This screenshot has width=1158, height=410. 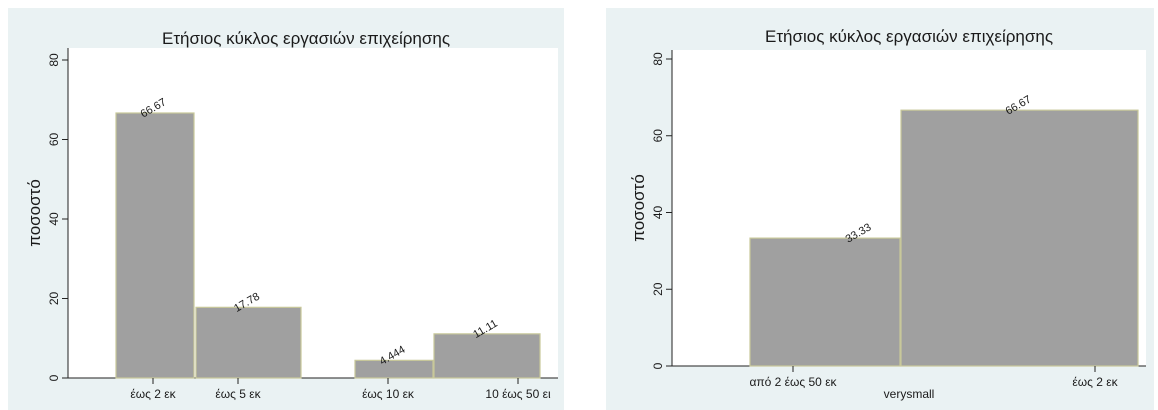 I want to click on x-tick-label: έως 5 εκ, so click(x=238, y=394).